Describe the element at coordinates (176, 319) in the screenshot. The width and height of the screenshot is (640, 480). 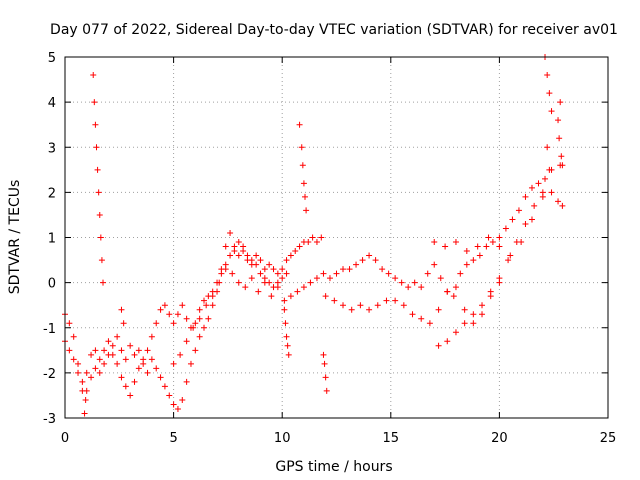
I see `series-track-b` at that location.